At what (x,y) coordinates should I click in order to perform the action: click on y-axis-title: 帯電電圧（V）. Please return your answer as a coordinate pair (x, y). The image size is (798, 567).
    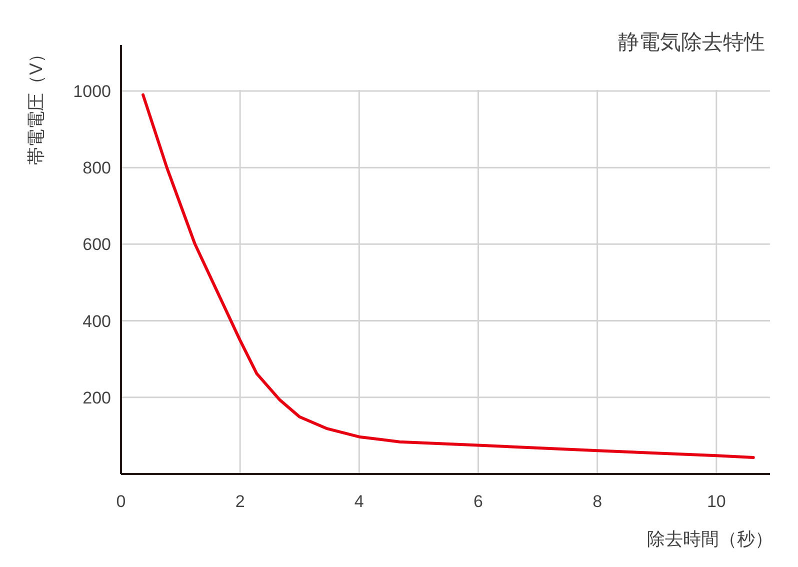
    Looking at the image, I should click on (36, 105).